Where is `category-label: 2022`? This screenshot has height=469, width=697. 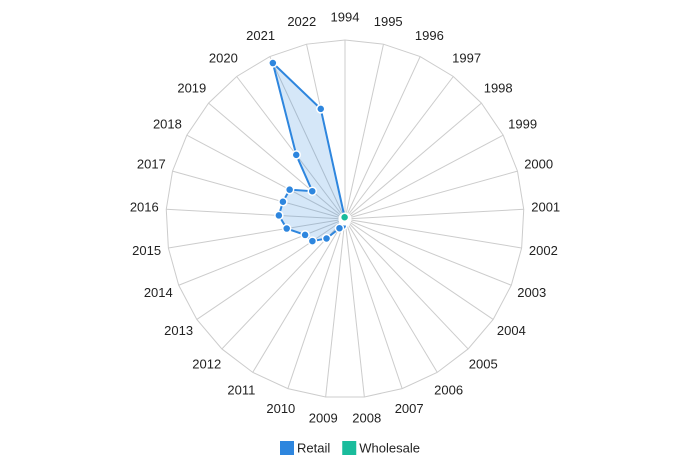
category-label: 2022 is located at coordinates (301, 21).